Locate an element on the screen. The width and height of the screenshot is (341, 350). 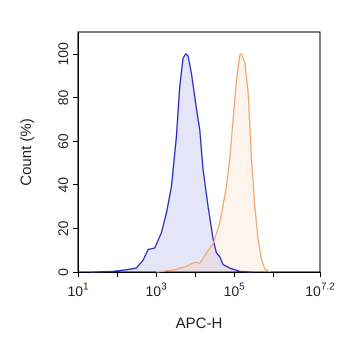
y-tick-label: 20 is located at coordinates (63, 228).